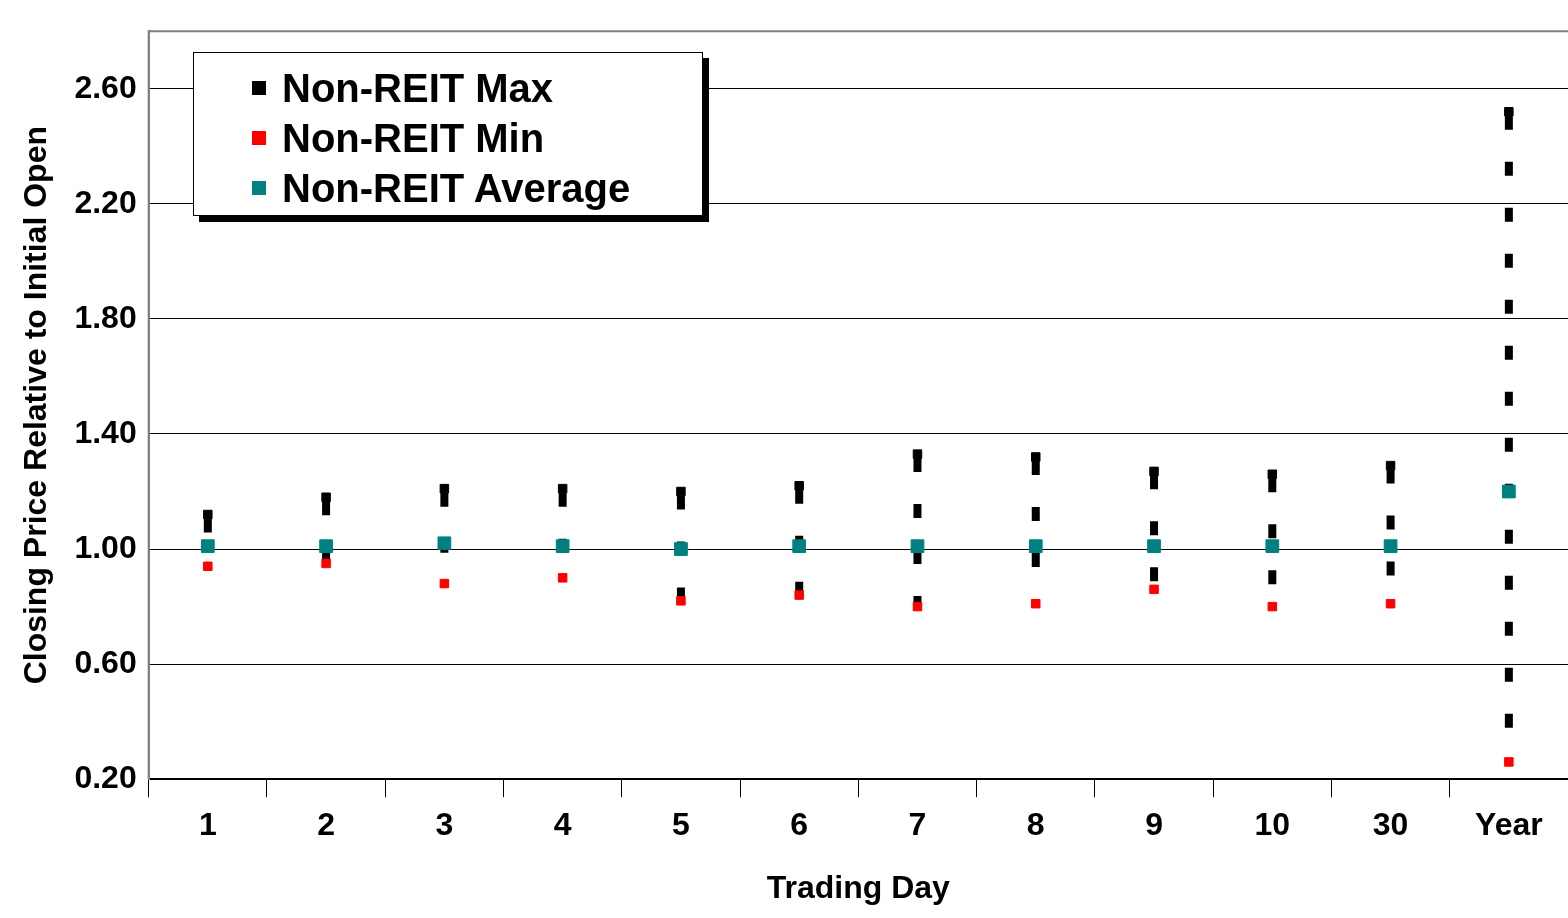 The height and width of the screenshot is (918, 1568). What do you see at coordinates (858, 886) in the screenshot?
I see `x-axis-title: Trading Day` at bounding box center [858, 886].